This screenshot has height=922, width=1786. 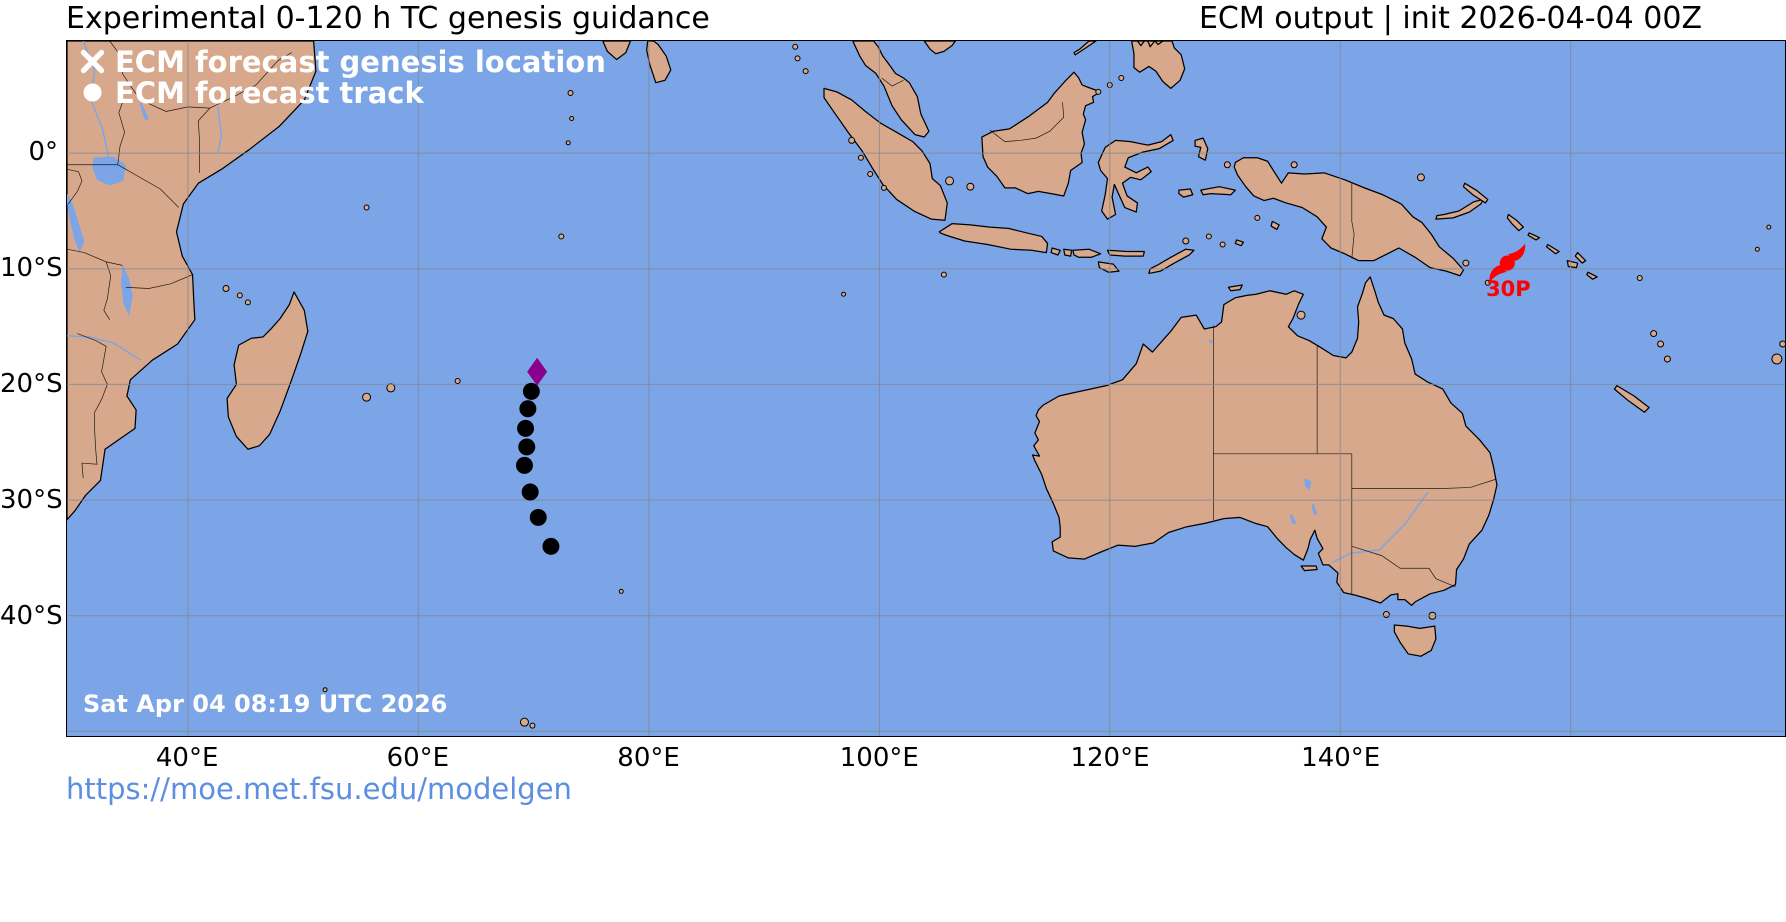 I want to click on storm-arm-bottom, so click(x=1498, y=274).